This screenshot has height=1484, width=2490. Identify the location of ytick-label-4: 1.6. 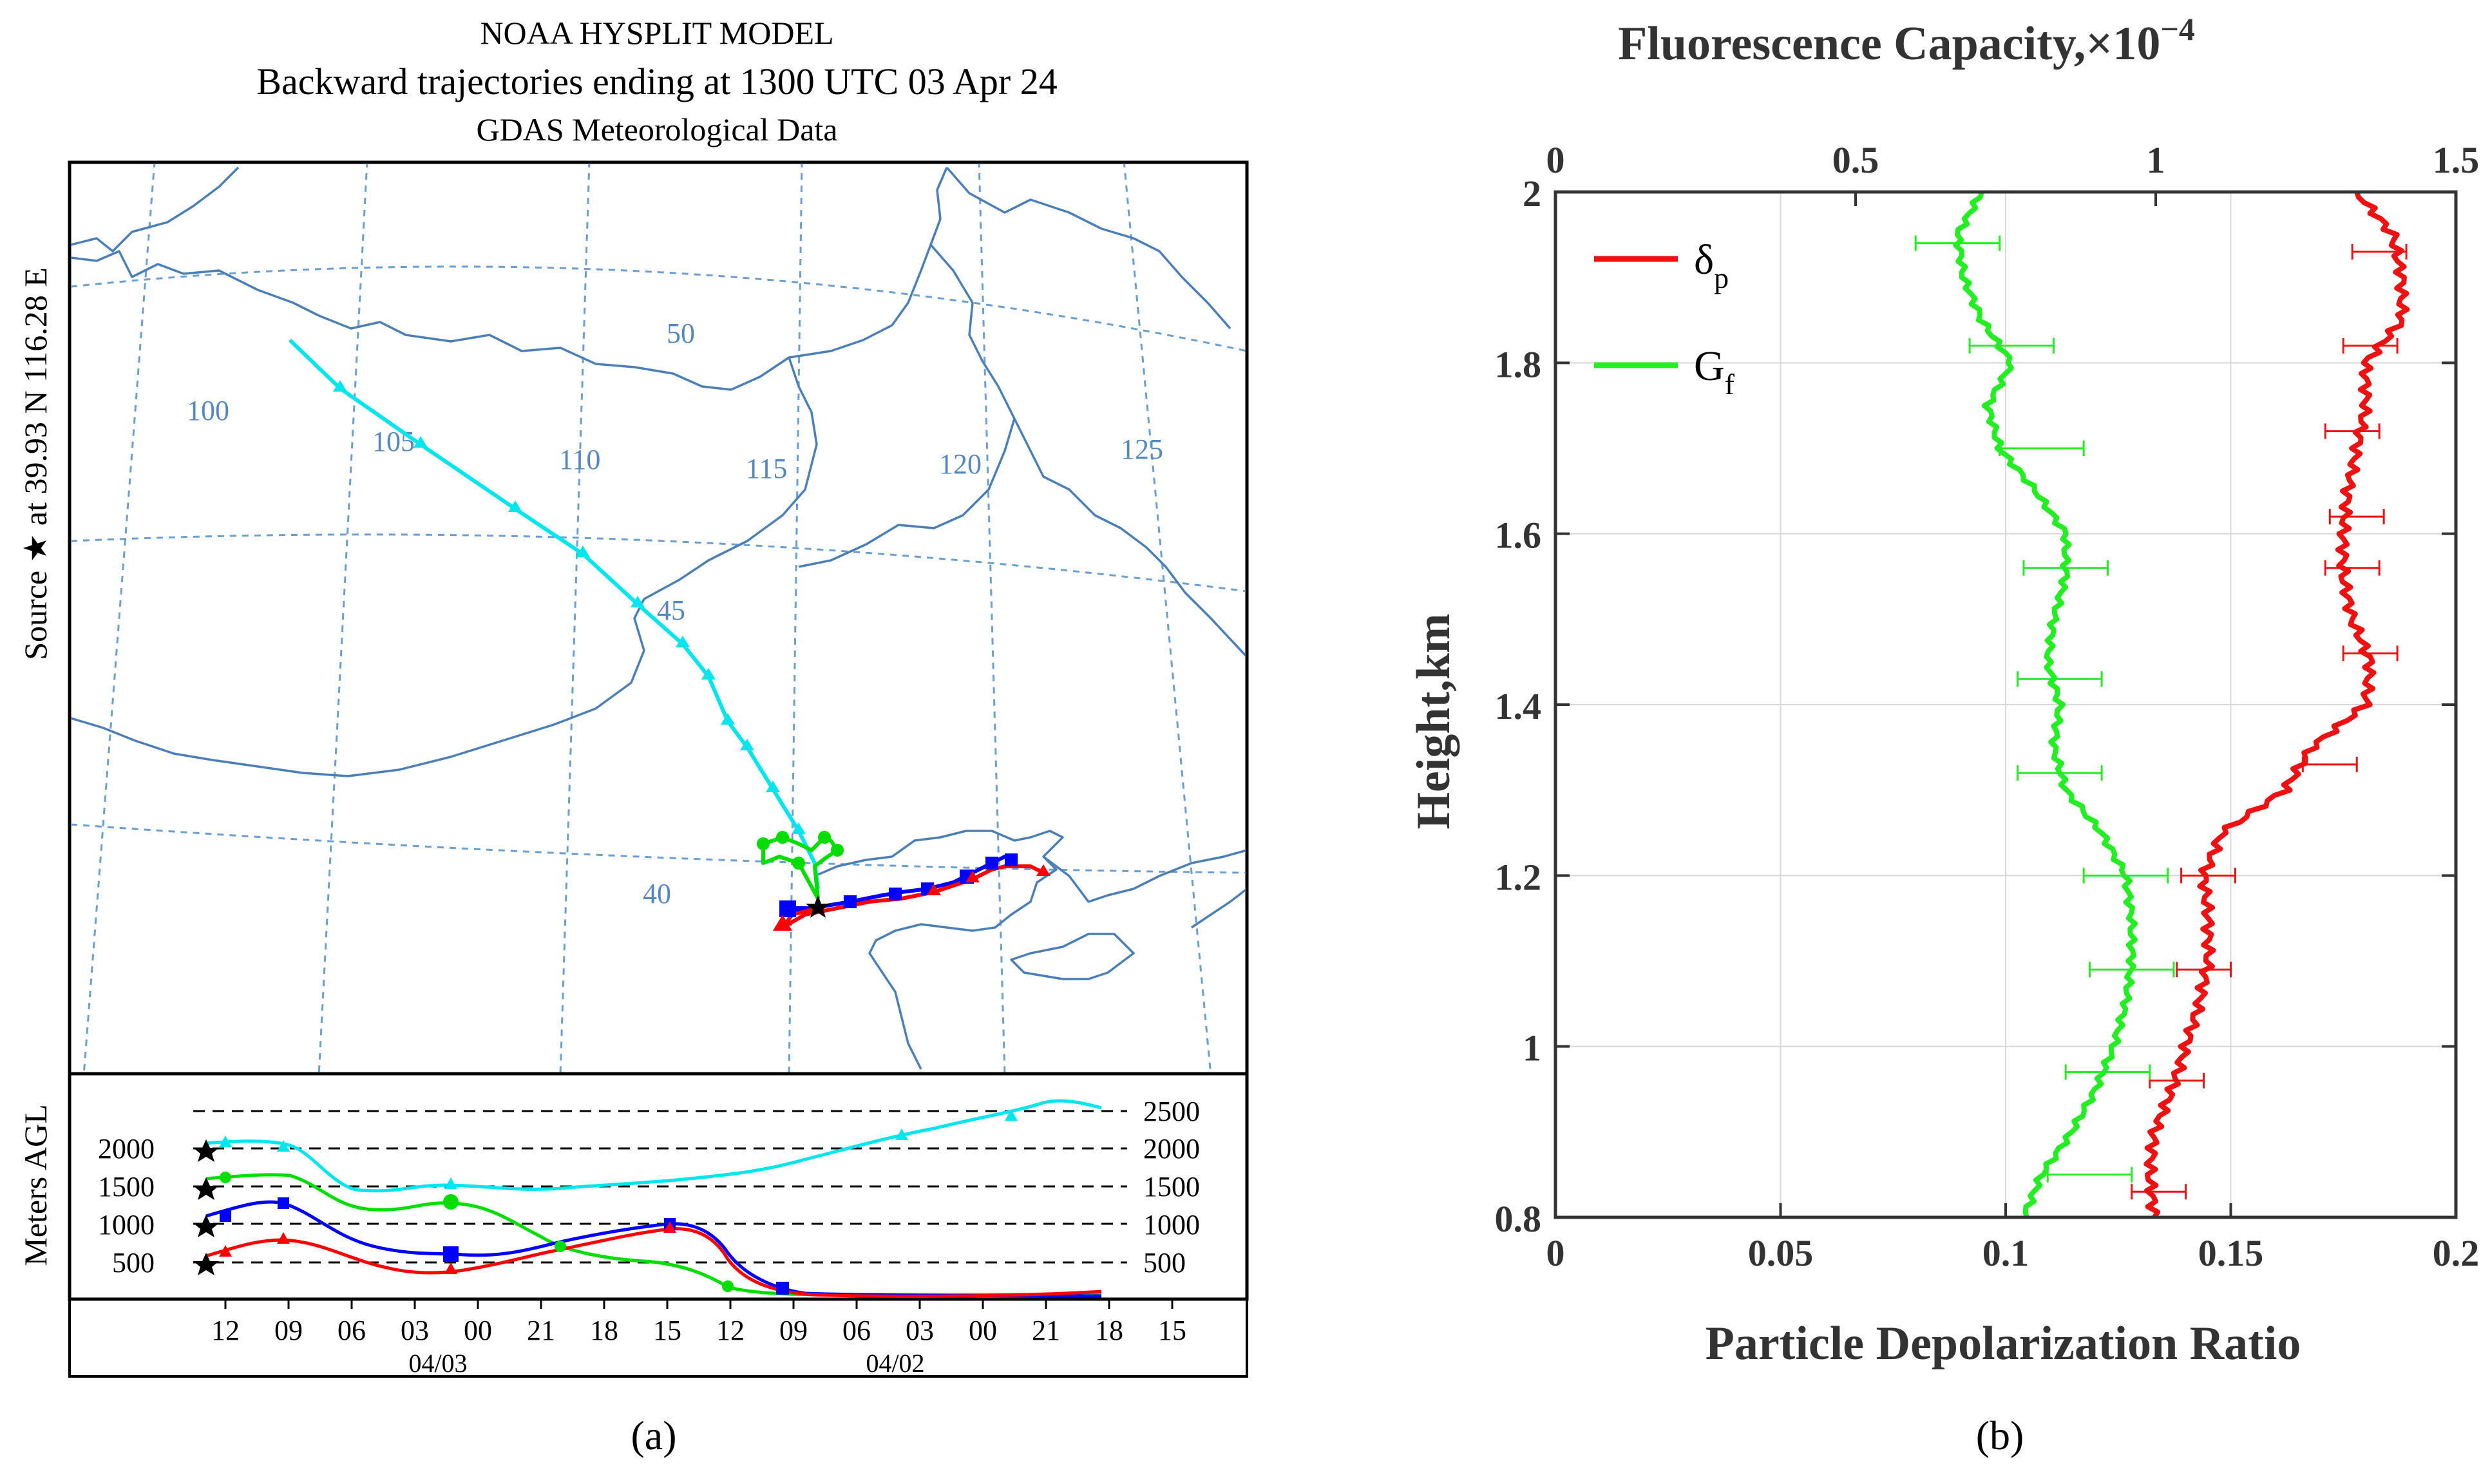
(1518, 535).